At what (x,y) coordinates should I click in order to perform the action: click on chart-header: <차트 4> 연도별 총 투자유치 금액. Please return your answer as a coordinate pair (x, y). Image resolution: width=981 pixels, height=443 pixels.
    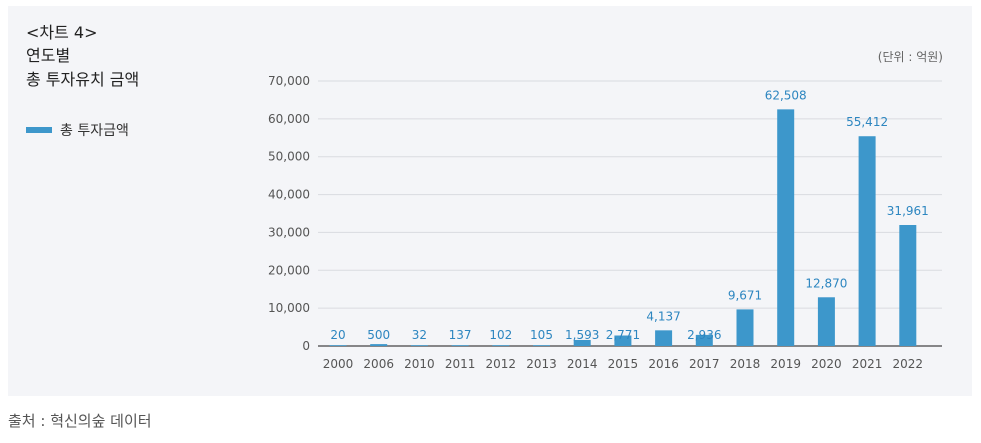
    Looking at the image, I should click on (82, 57).